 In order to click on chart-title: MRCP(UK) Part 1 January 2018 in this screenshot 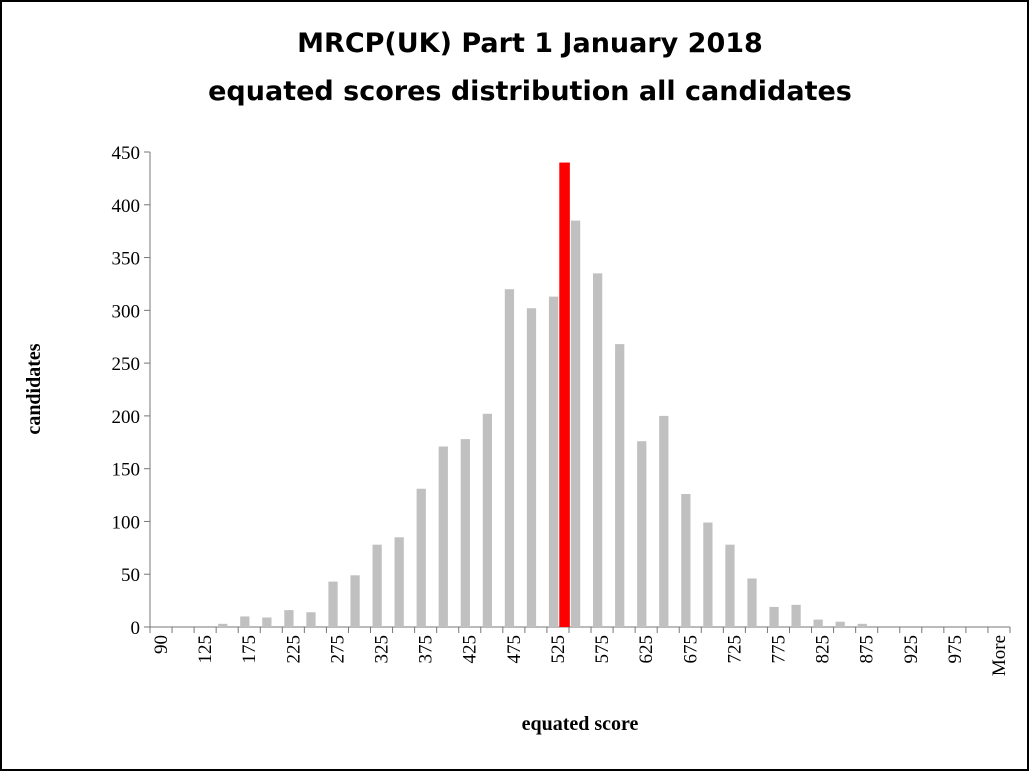, I will do `click(530, 43)`.